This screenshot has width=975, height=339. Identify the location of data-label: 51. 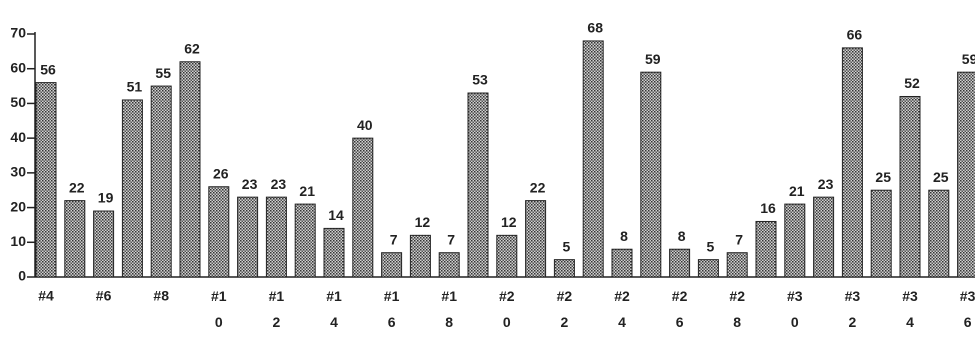
(135, 87).